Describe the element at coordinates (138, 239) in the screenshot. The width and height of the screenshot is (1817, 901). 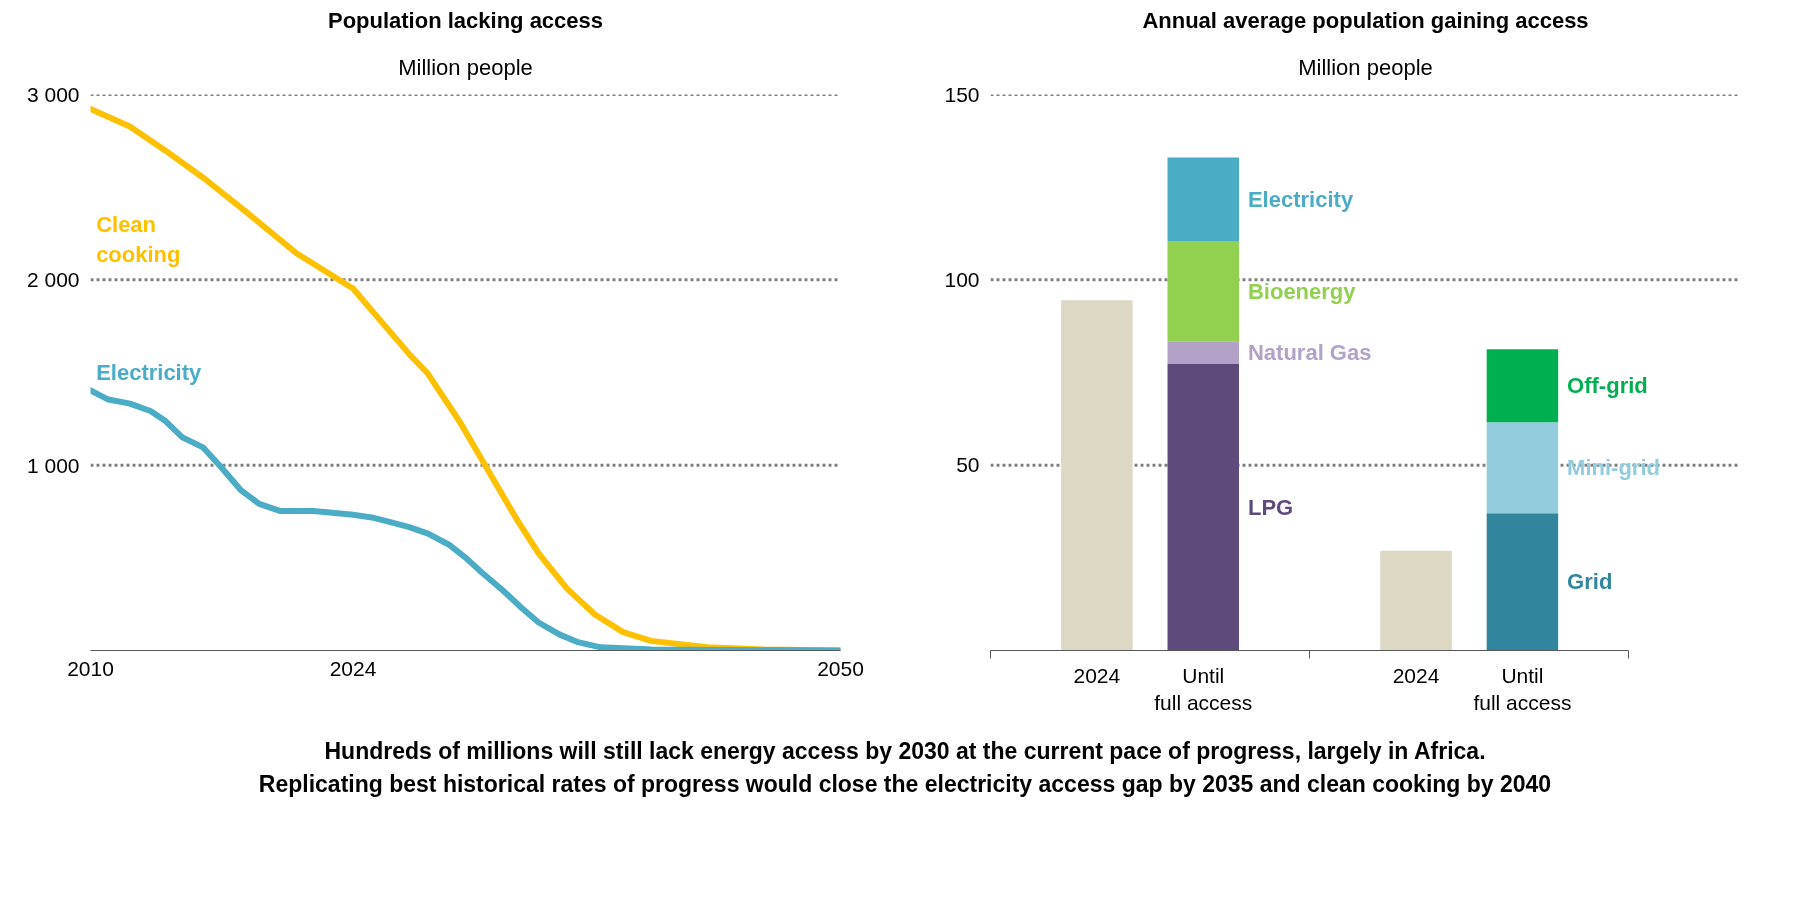
I see `series-label: Clean cooking` at that location.